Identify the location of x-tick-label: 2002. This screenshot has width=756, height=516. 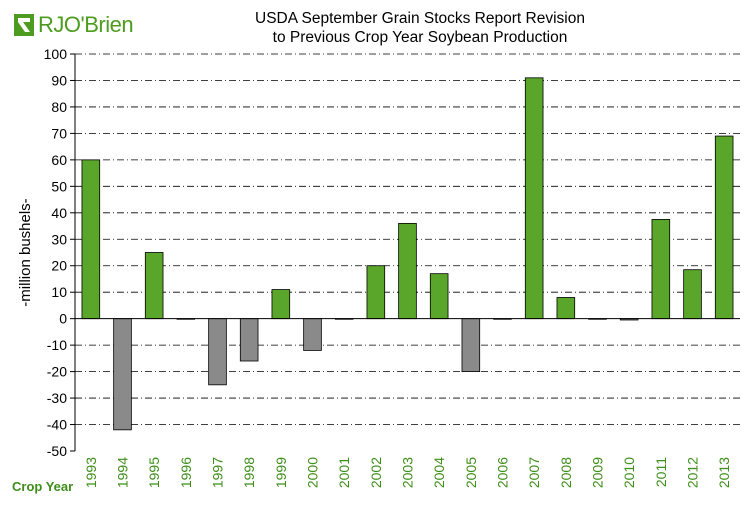
(376, 472).